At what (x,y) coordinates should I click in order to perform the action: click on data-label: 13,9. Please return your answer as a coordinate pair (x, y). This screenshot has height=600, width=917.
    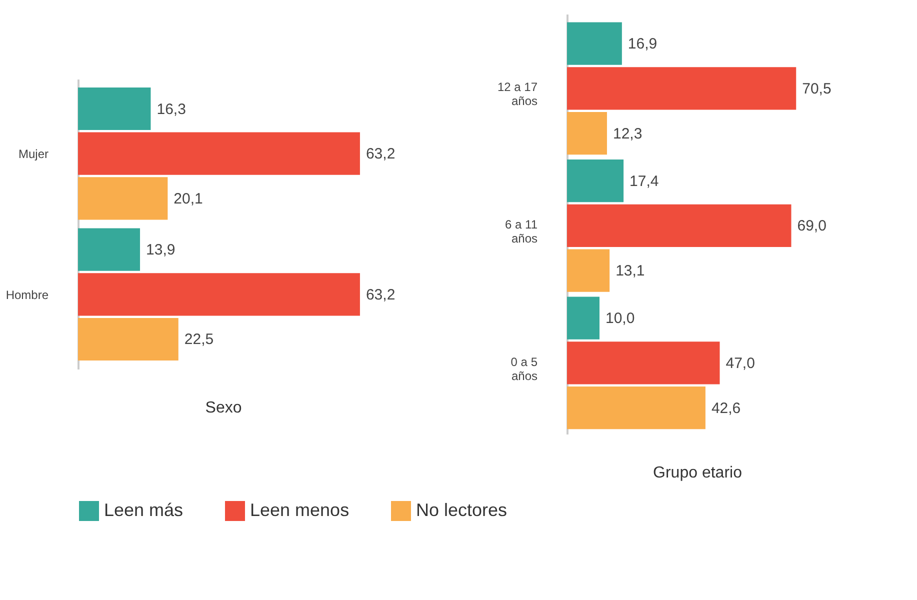
    Looking at the image, I should click on (161, 250).